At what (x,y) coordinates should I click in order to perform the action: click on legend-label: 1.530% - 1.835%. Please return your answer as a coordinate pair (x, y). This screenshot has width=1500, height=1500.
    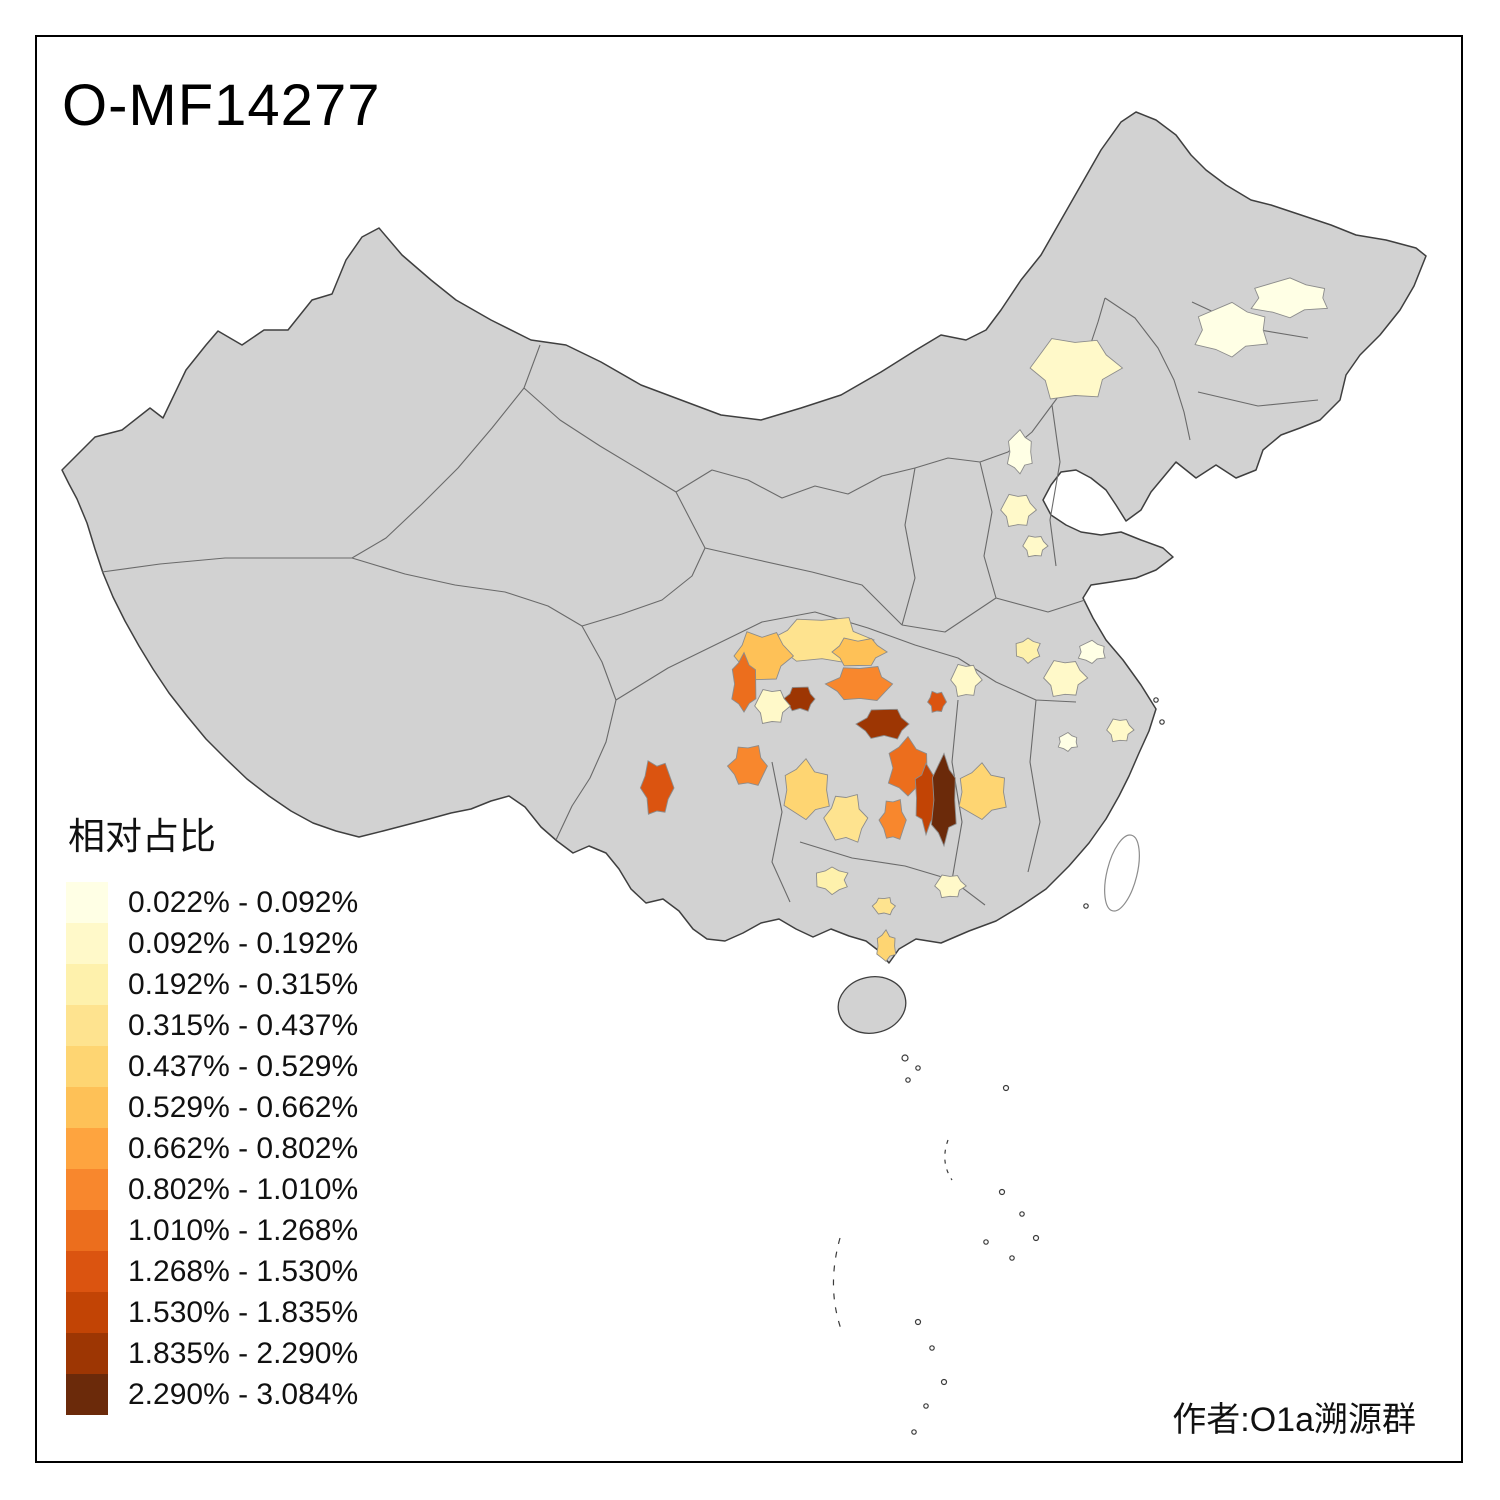
    Looking at the image, I should click on (243, 1312).